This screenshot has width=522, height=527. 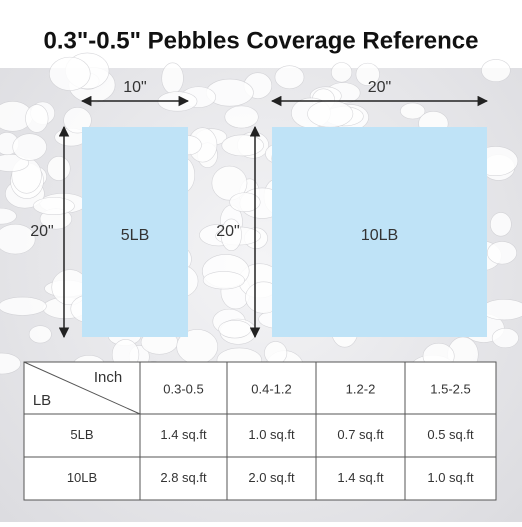 I want to click on width-label: 10", so click(x=134, y=87).